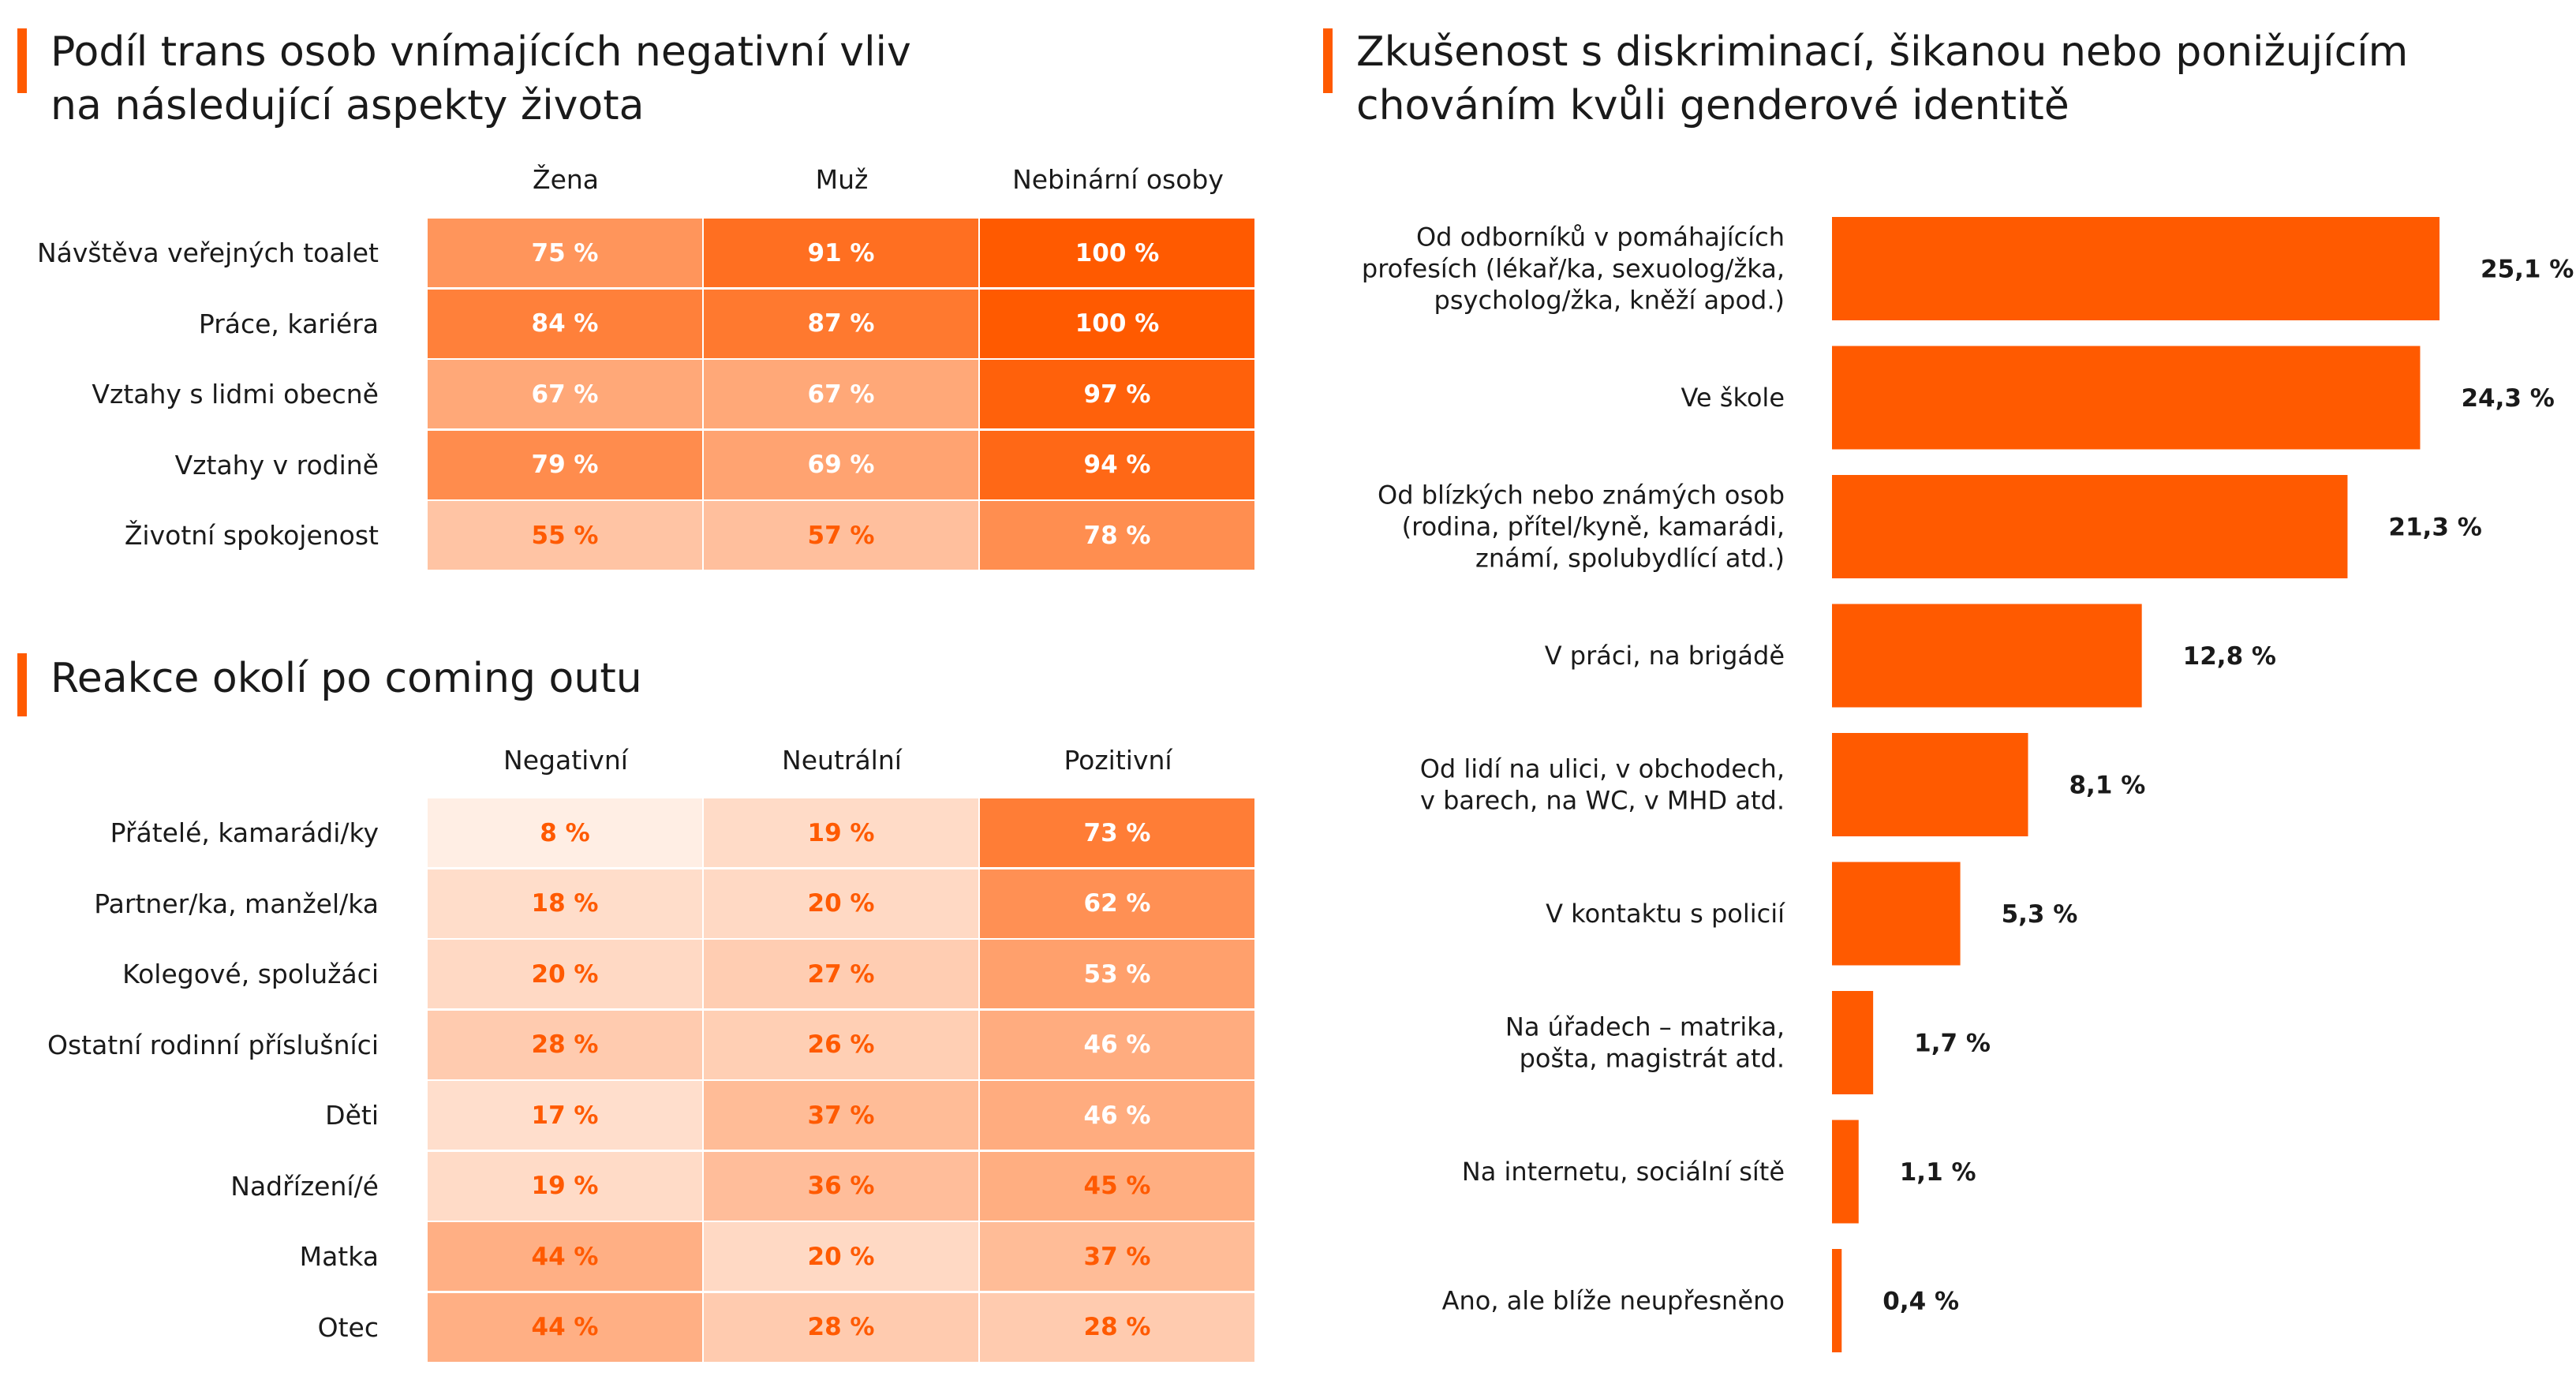  Describe the element at coordinates (1938, 1172) in the screenshot. I see `bar-value-label: 1,1 %` at that location.